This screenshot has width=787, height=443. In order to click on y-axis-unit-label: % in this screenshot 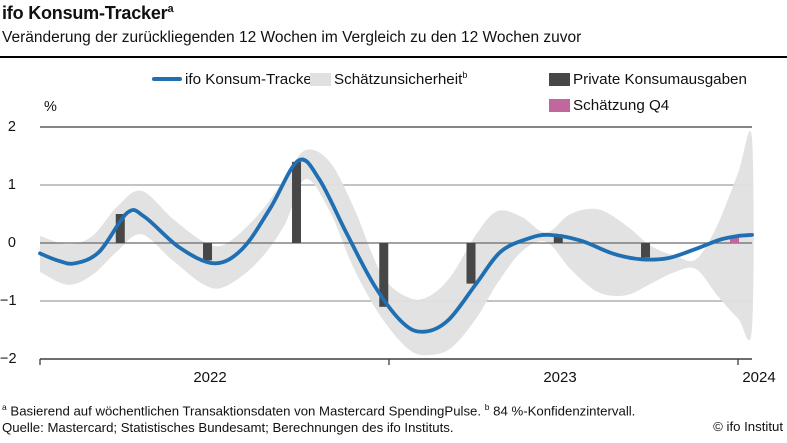, I will do `click(50, 107)`.